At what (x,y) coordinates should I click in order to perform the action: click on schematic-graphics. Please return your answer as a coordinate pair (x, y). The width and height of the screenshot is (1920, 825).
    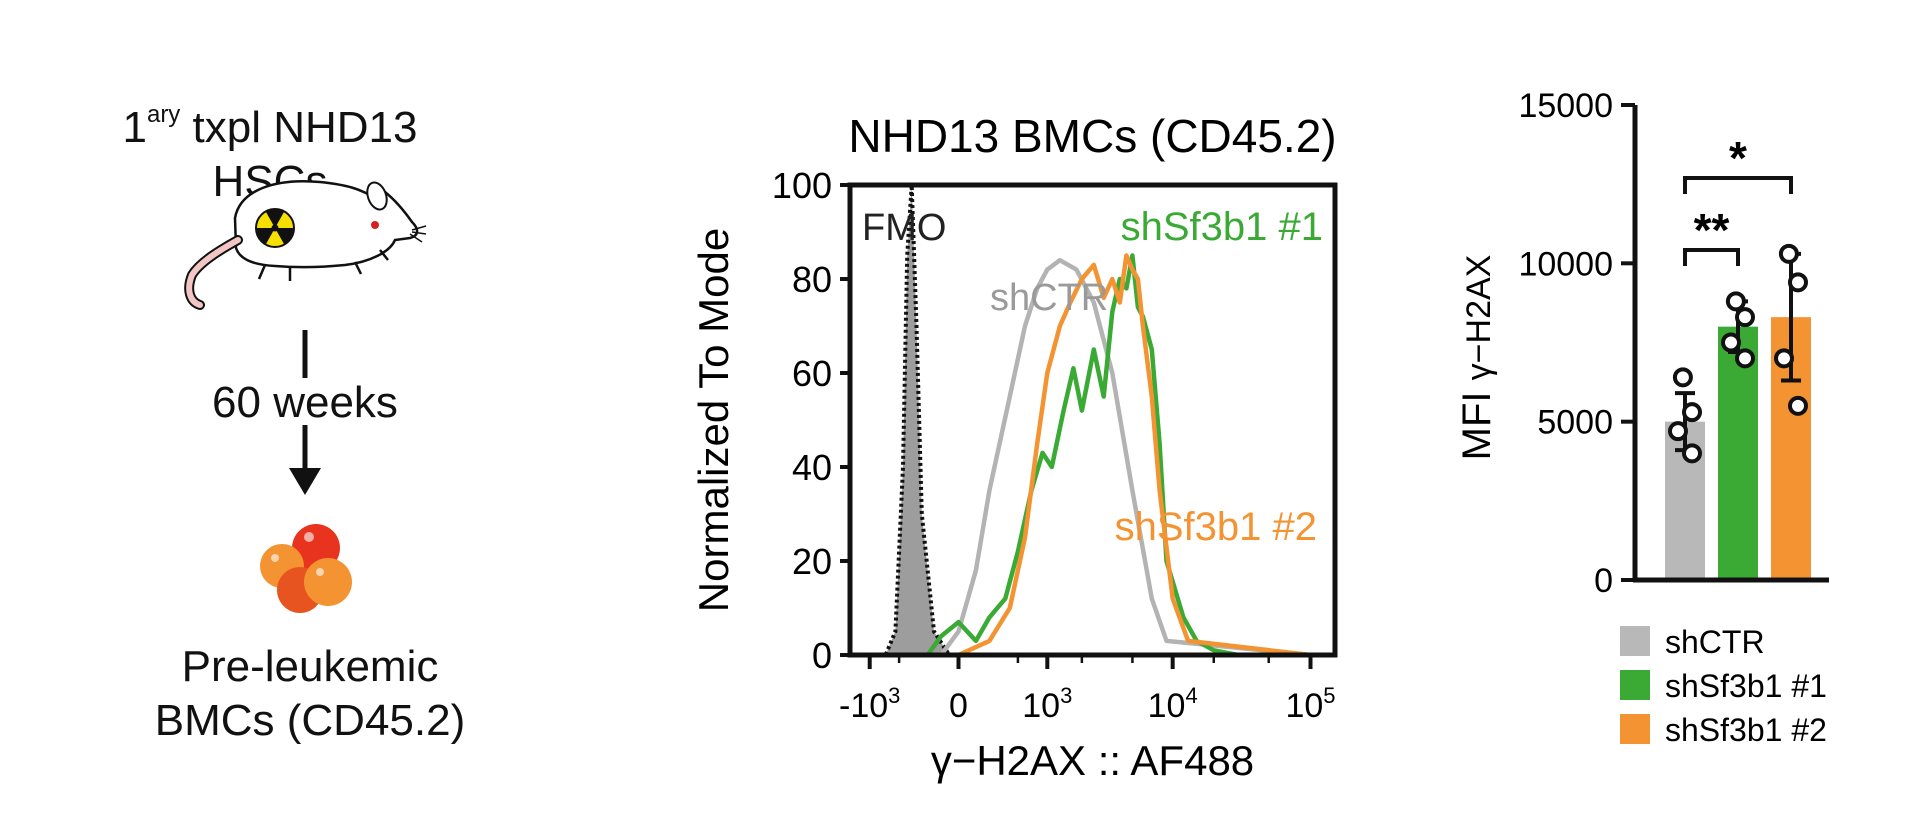
    Looking at the image, I should click on (305, 396).